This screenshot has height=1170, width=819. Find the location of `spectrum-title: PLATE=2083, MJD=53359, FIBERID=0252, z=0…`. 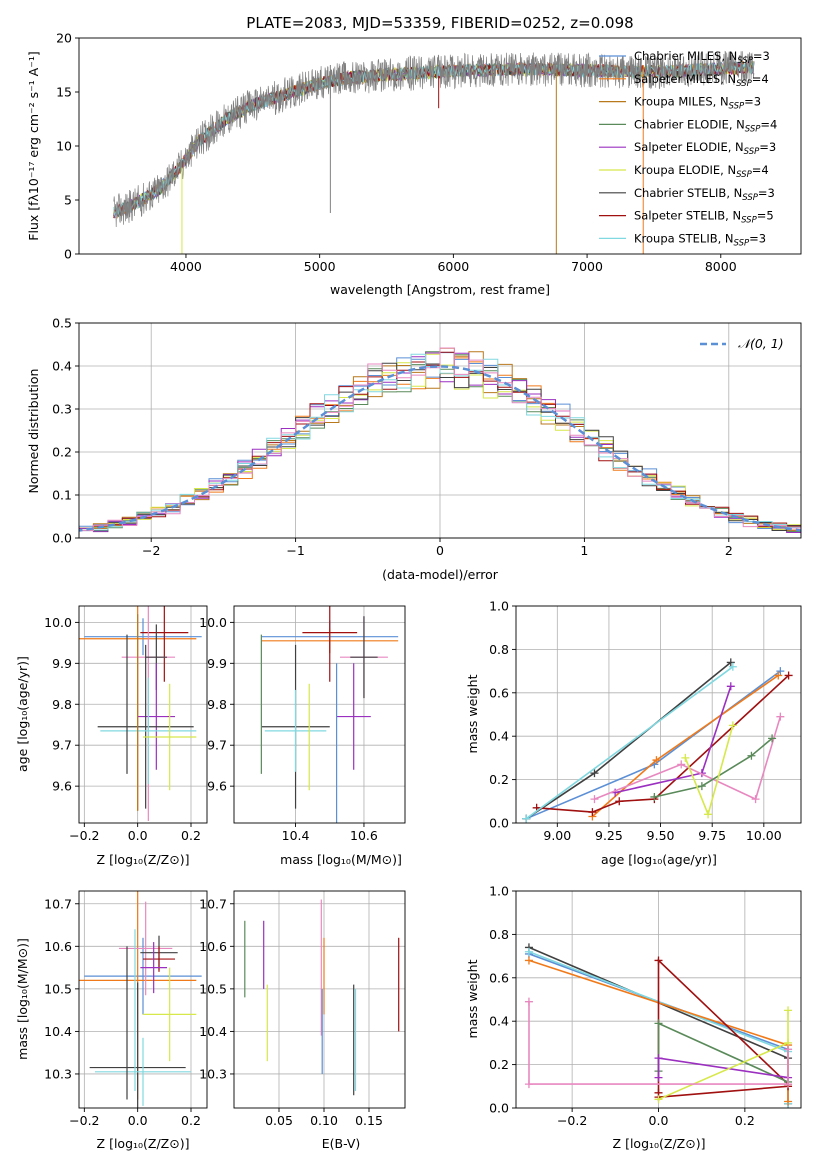

spectrum-title: PLATE=2083, MJD=53359, FIBERID=0252, z=0… is located at coordinates (439, 23).